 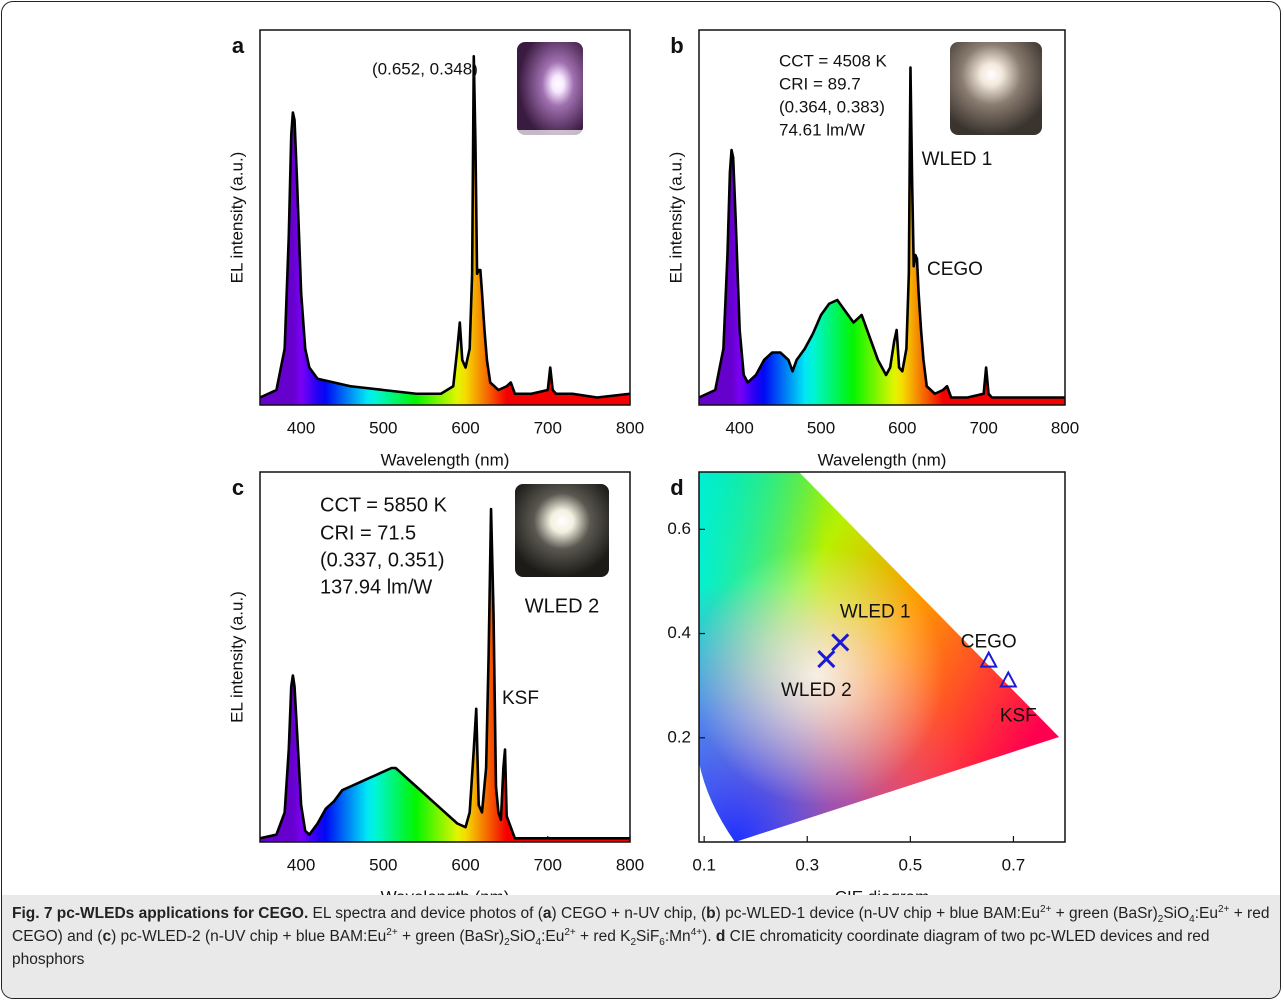 I want to click on caption-text: c, so click(x=107, y=936).